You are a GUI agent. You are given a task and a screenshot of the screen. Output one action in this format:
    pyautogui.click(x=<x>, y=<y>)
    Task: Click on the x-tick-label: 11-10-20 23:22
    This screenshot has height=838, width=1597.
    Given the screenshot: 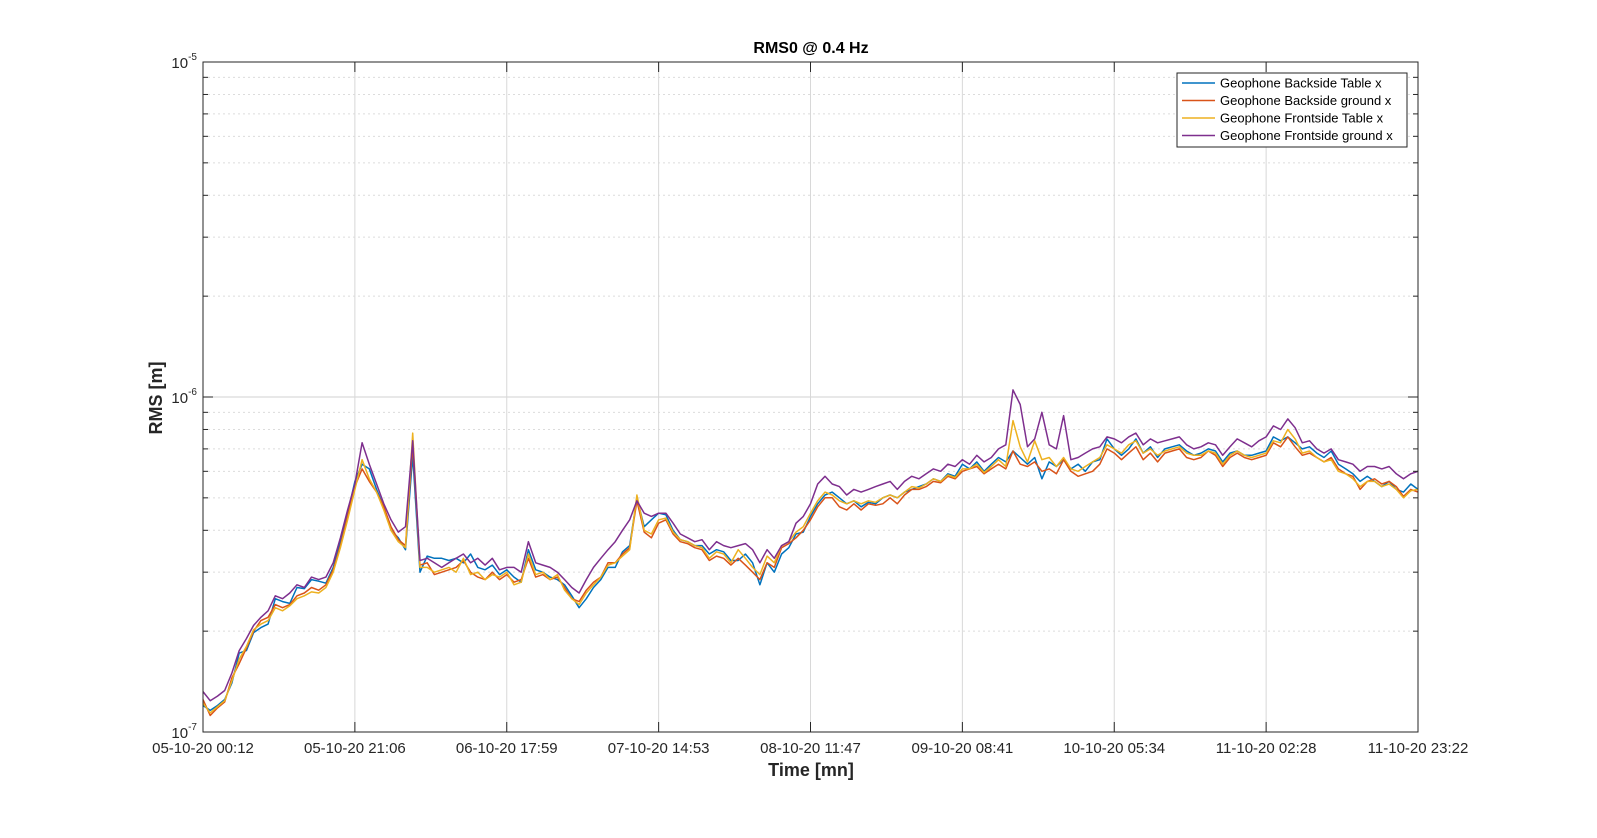 What is the action you would take?
    pyautogui.click(x=1418, y=748)
    